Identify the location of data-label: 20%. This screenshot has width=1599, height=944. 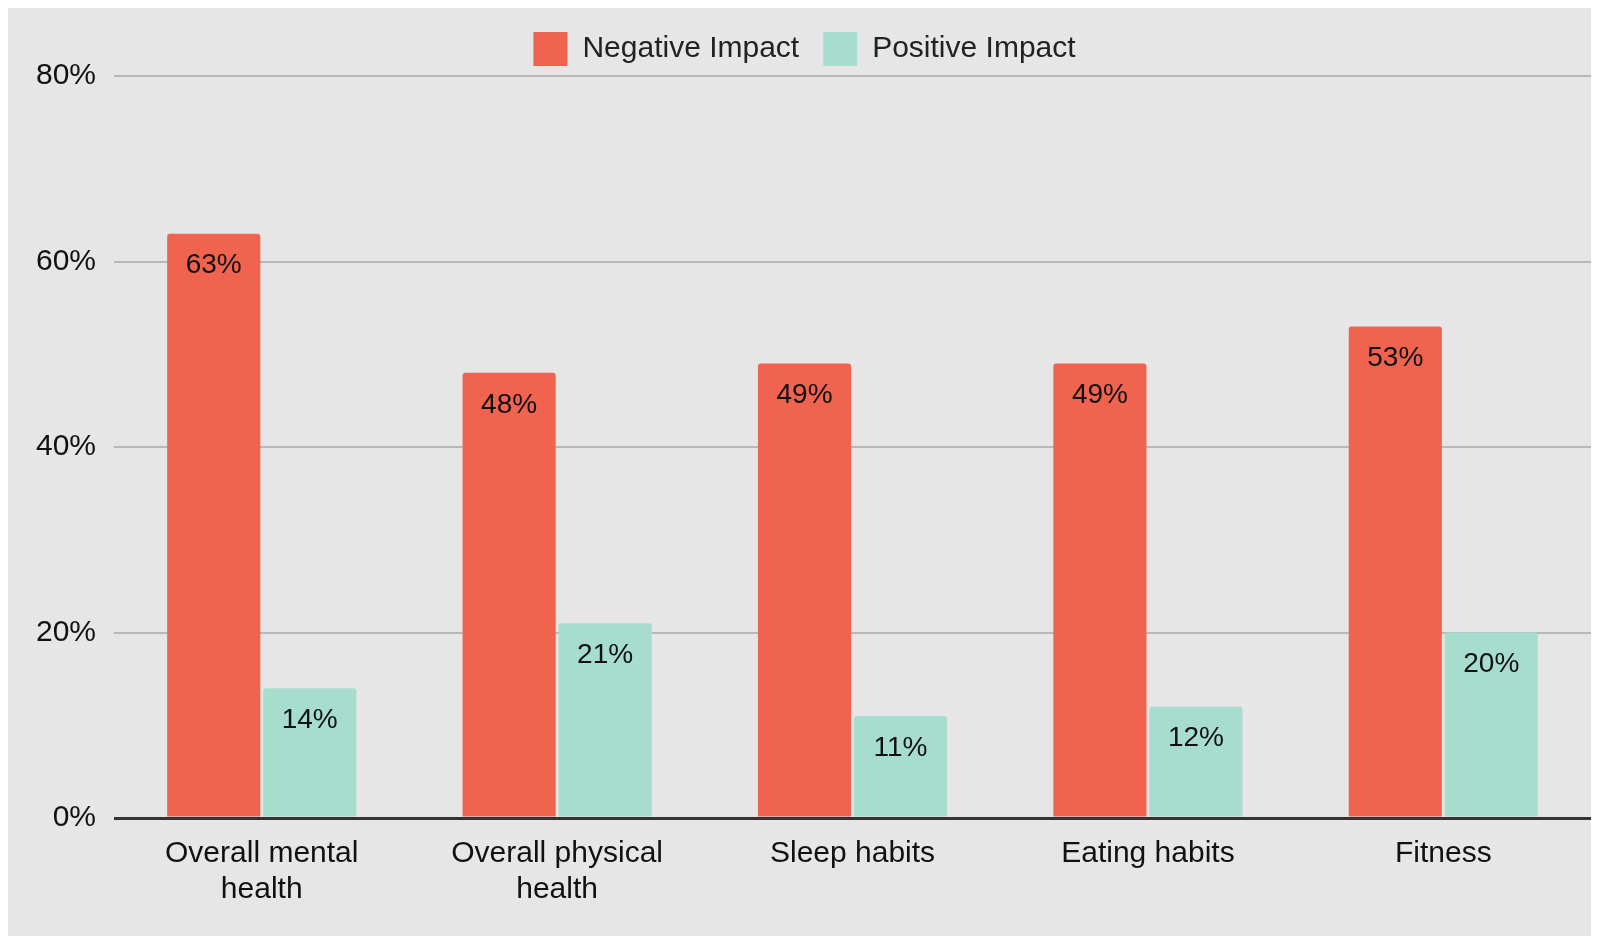
(1491, 663).